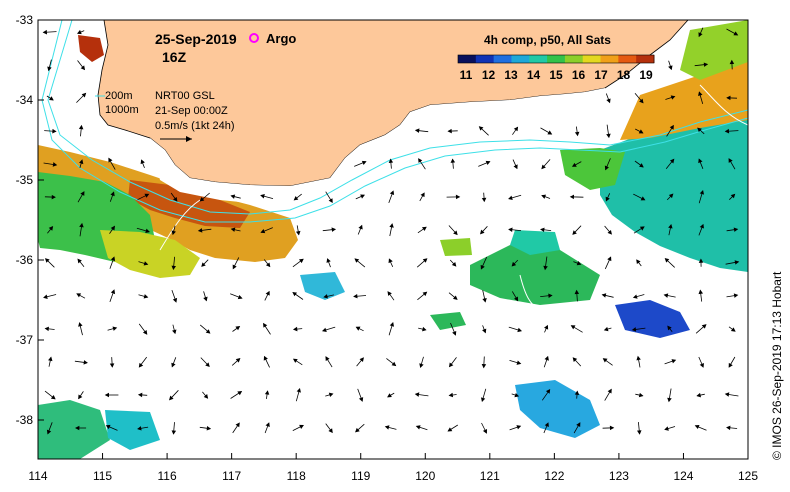 This screenshot has width=790, height=492. I want to click on colorbar-tick-label: 16, so click(579, 75).